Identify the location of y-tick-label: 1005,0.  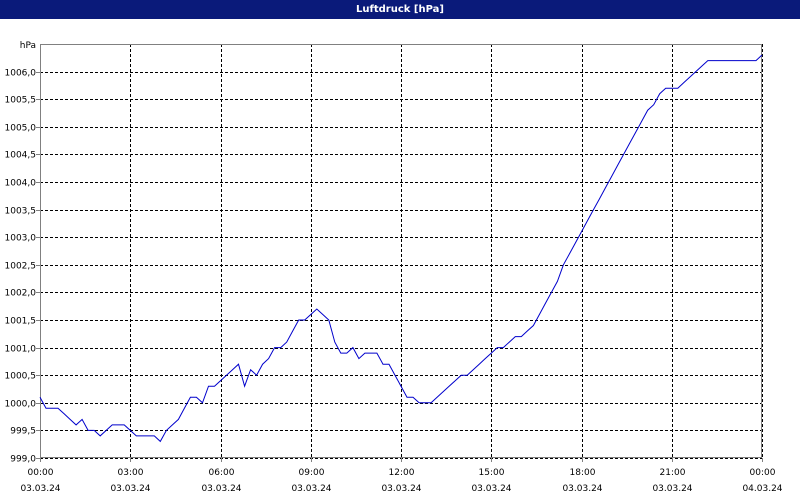
(21, 129).